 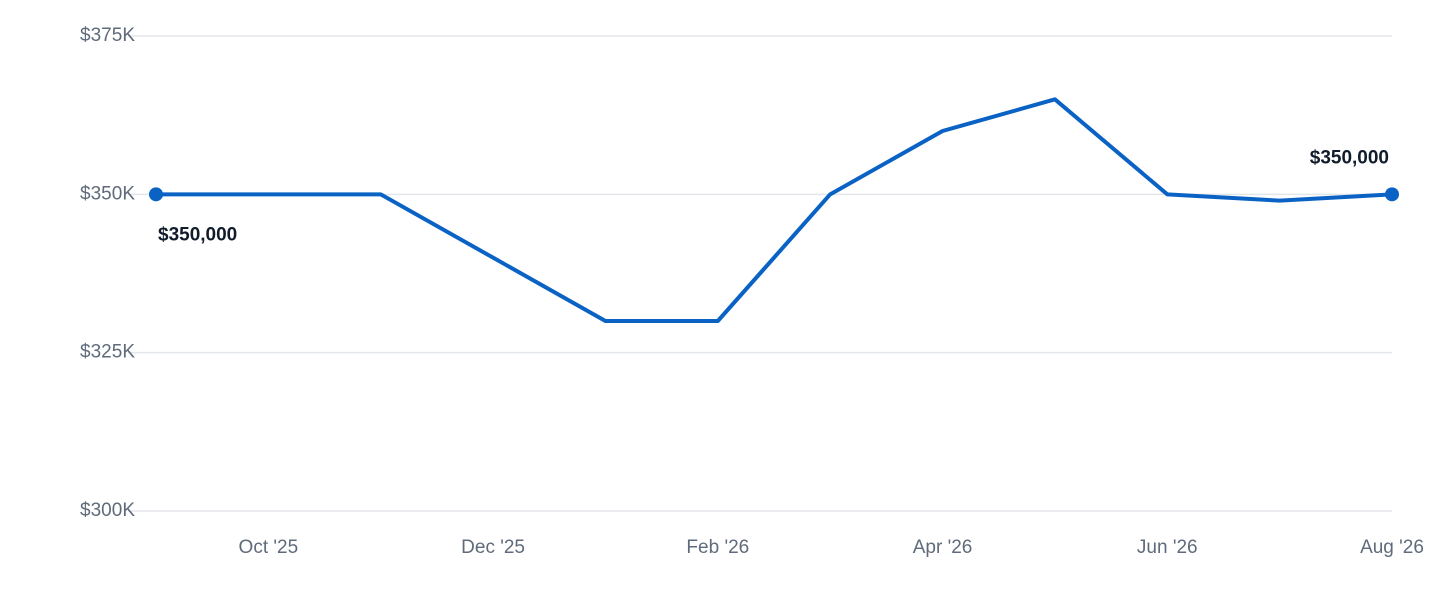 I want to click on x-tick-label: Dec '25, so click(x=493, y=547).